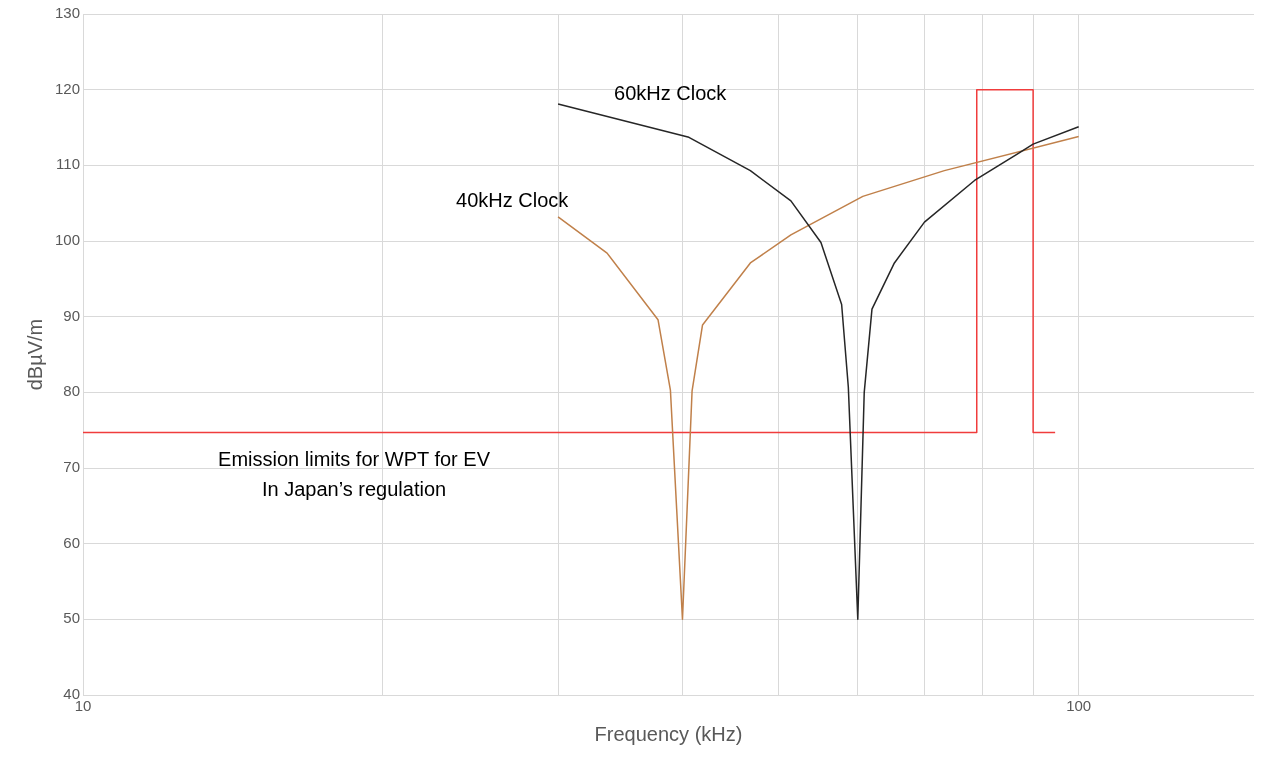  Describe the element at coordinates (513, 200) in the screenshot. I see `series-label: 40kHz Clock` at that location.